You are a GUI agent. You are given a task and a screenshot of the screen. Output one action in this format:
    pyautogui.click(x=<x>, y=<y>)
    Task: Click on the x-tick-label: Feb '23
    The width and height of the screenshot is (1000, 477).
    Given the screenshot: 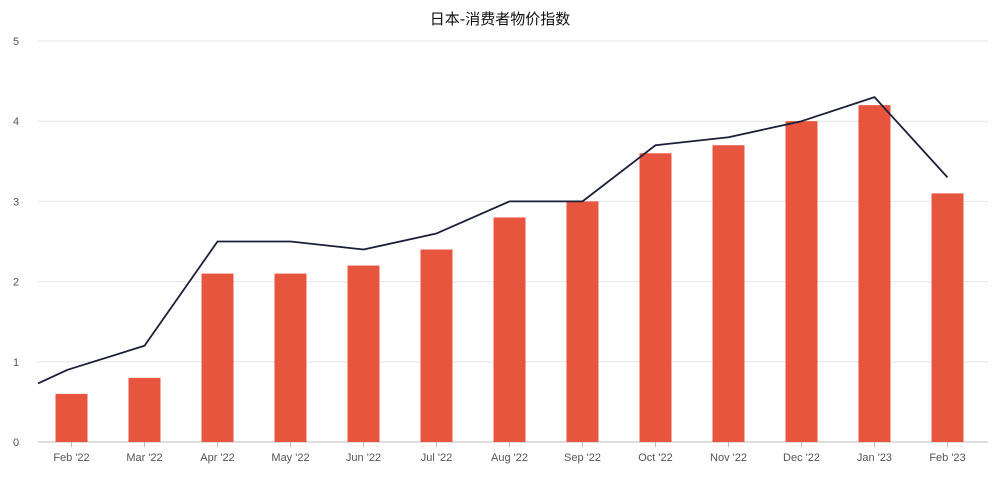 What is the action you would take?
    pyautogui.click(x=947, y=458)
    